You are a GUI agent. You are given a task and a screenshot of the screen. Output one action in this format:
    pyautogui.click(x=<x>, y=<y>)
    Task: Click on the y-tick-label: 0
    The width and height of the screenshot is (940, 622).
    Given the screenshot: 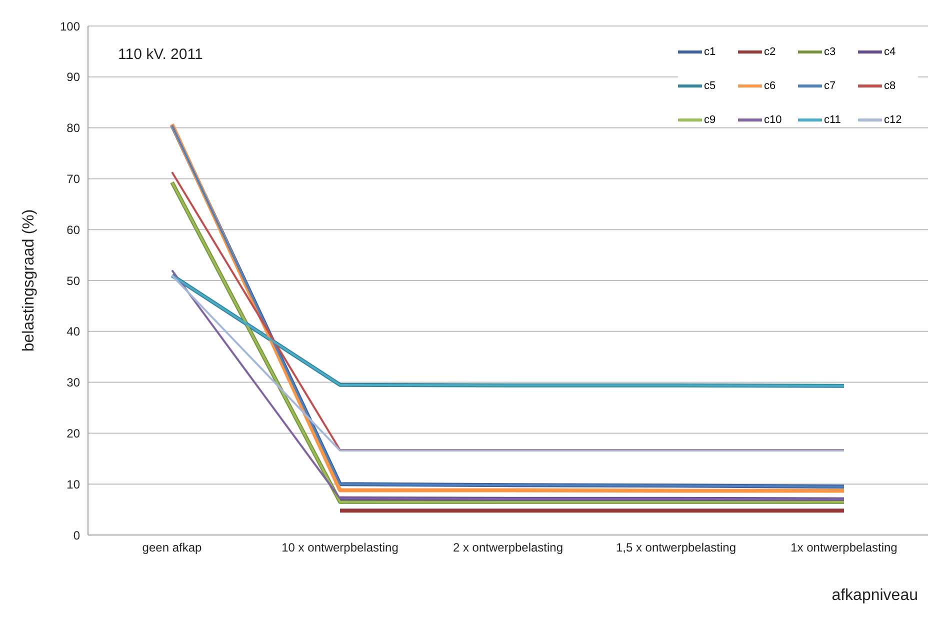 What is the action you would take?
    pyautogui.click(x=76, y=535)
    